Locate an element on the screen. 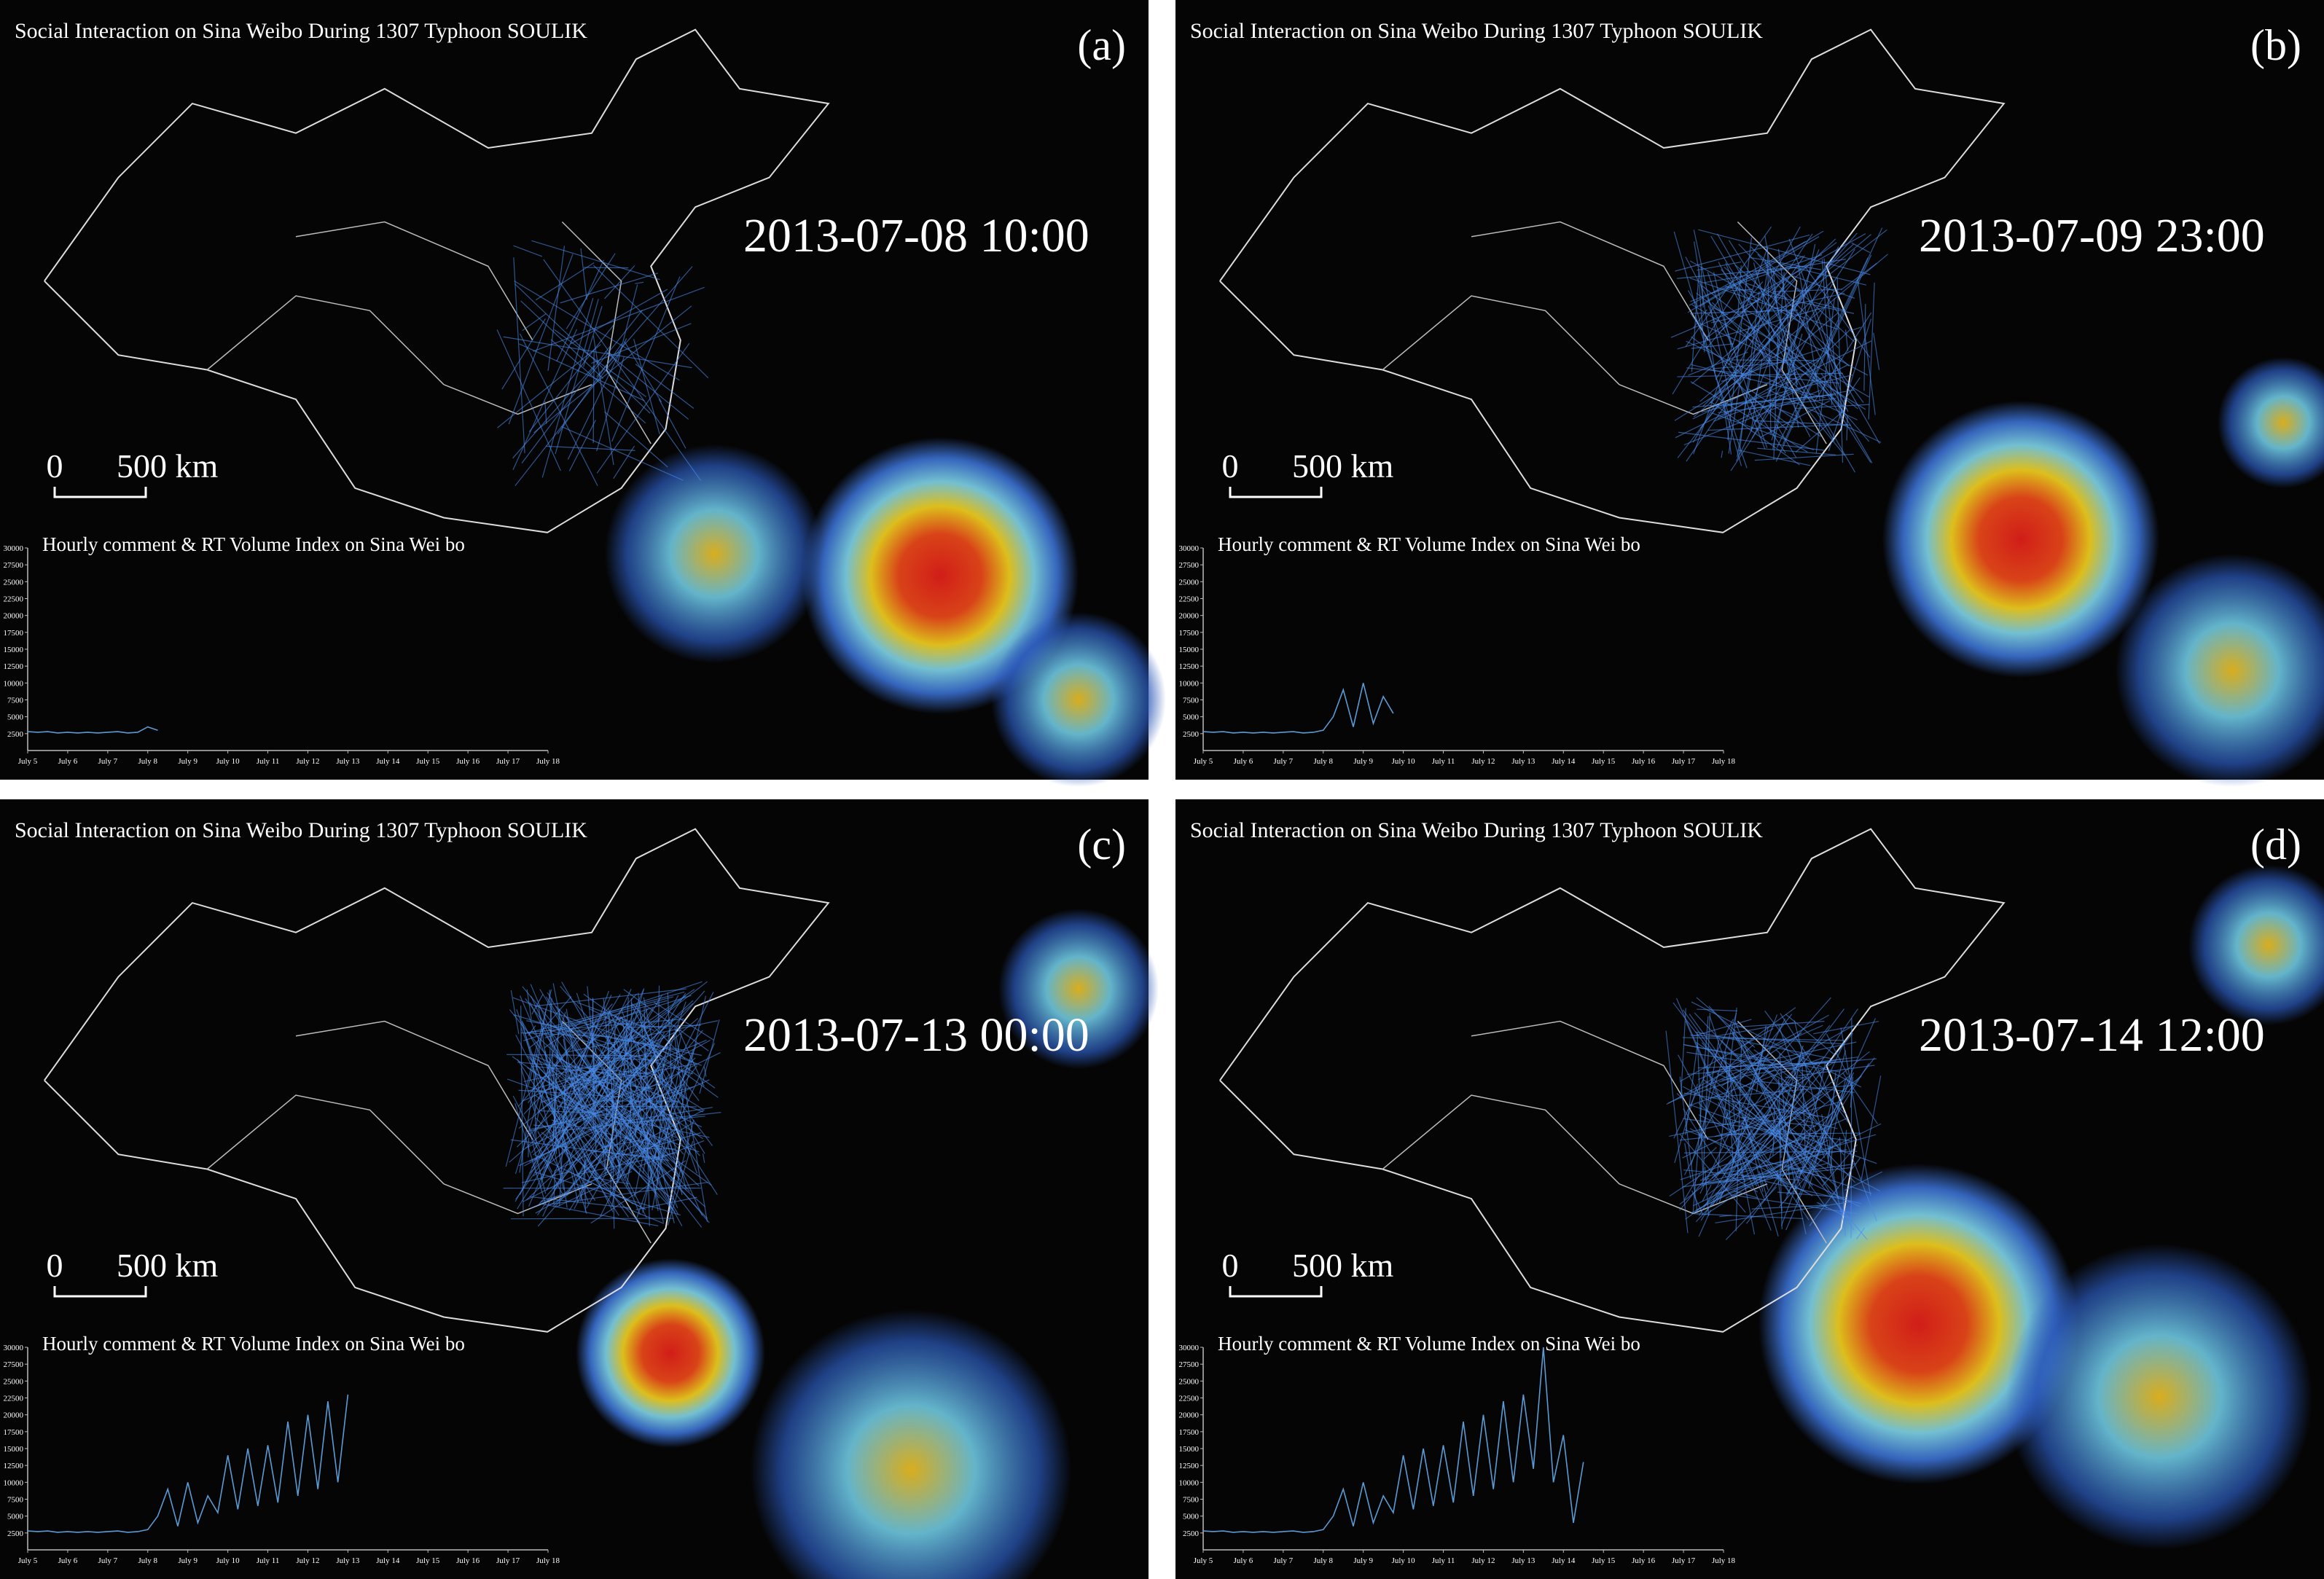  y-tick-label: 2500 is located at coordinates (1191, 734).